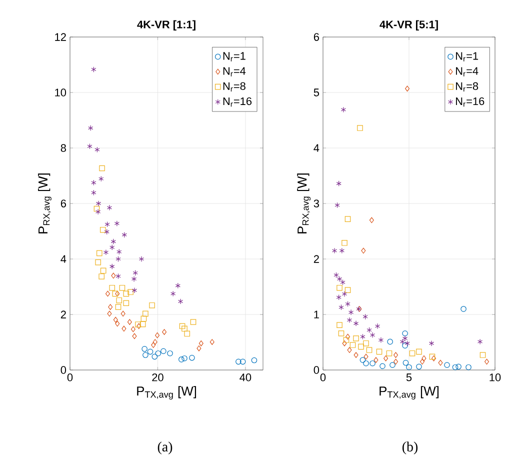 This screenshot has height=468, width=510. Describe the element at coordinates (63, 314) in the screenshot. I see `y-tick-label: 2` at that location.